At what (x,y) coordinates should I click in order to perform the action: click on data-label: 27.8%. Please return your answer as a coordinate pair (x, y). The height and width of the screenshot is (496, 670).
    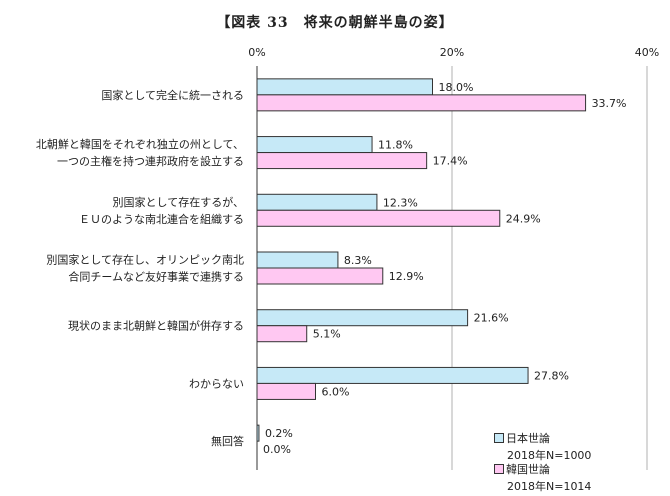
    Looking at the image, I should click on (551, 375).